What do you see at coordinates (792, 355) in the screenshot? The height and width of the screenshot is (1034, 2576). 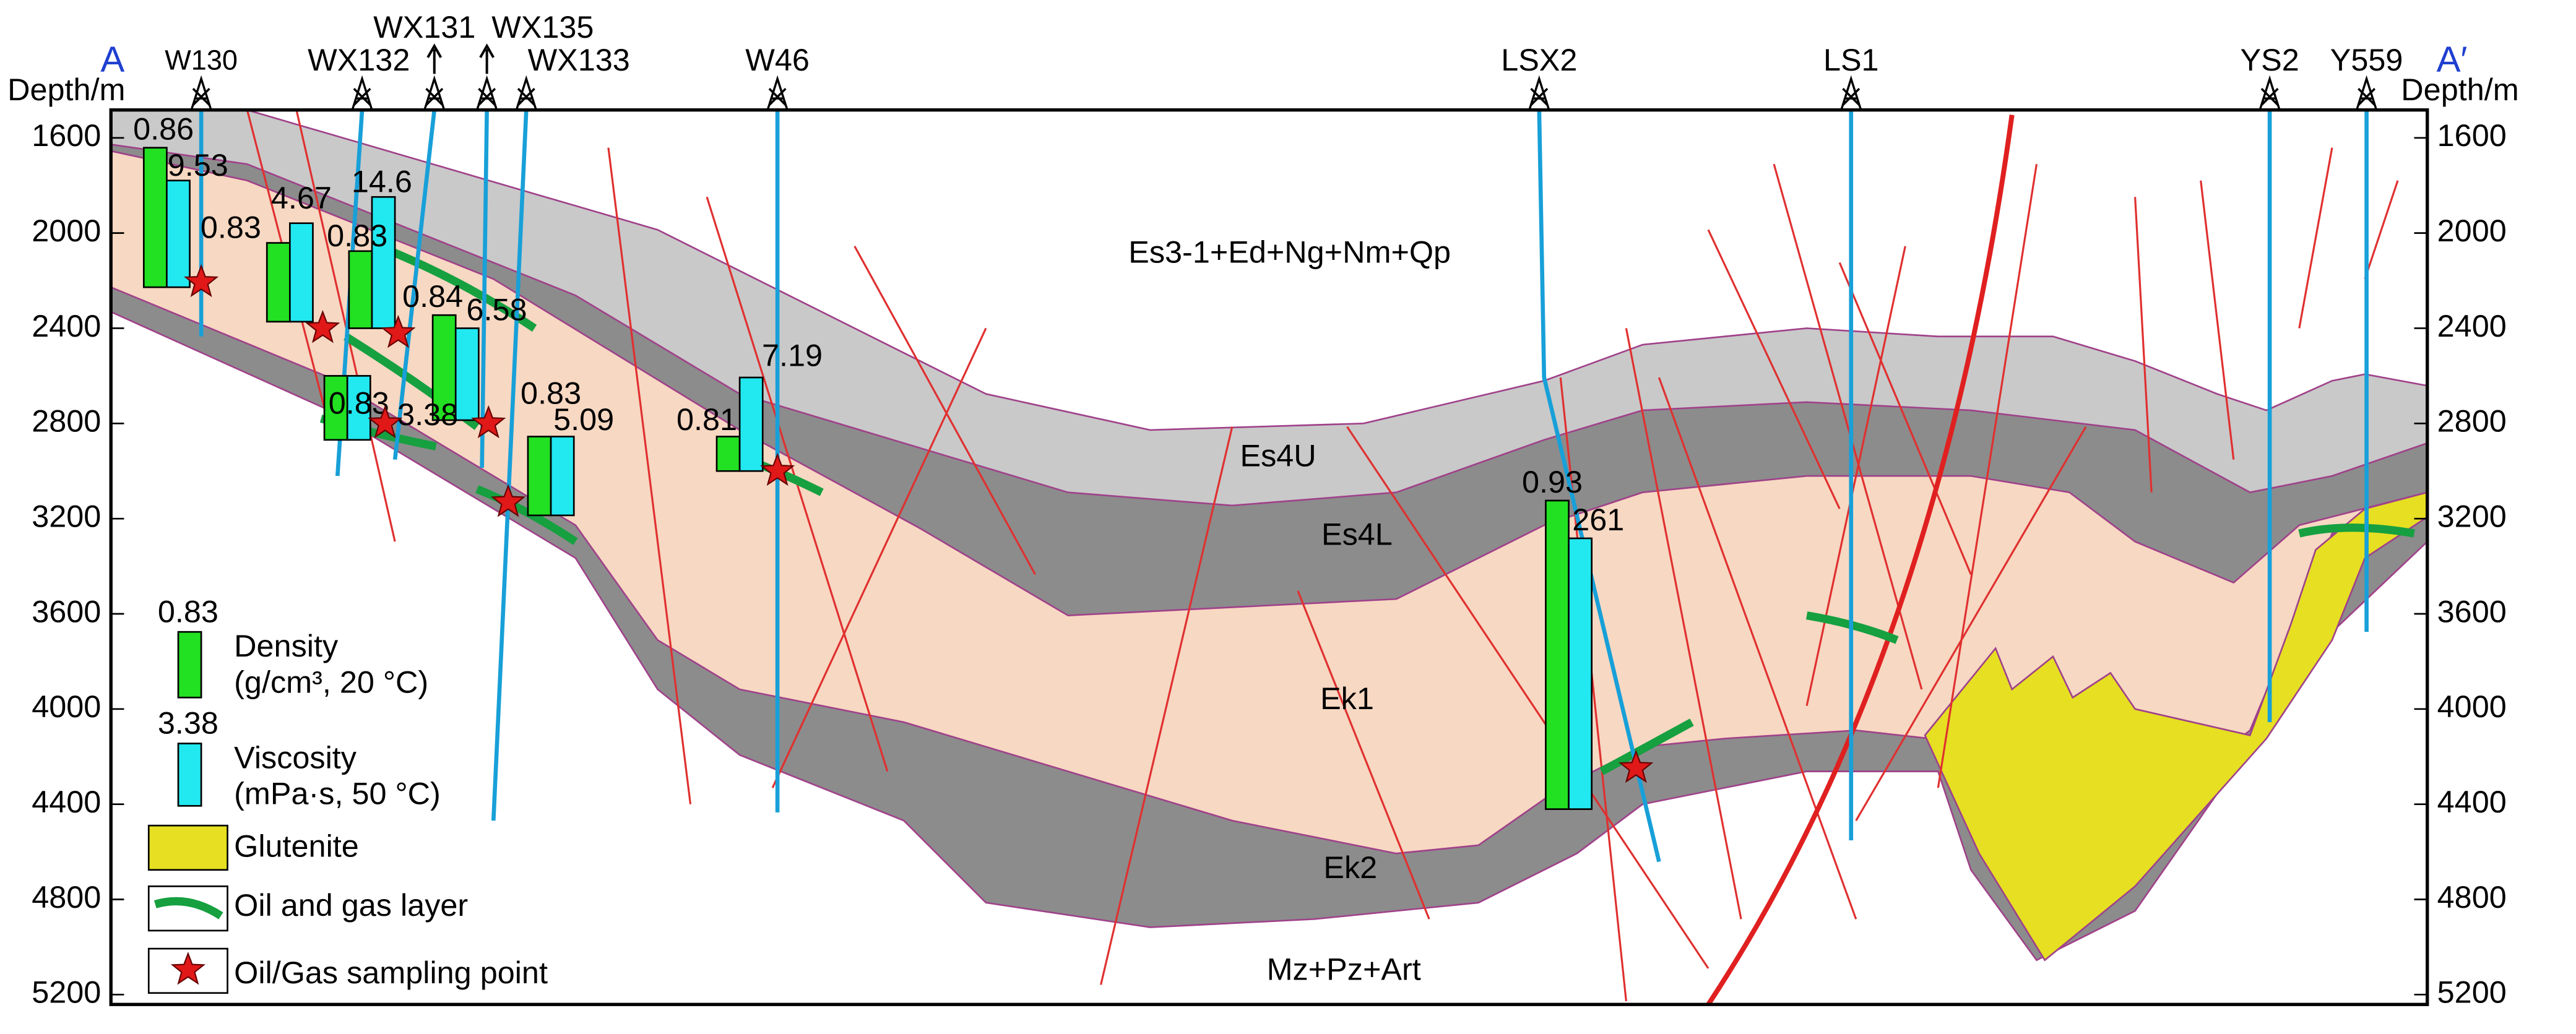 I see `viscosity-label: 7.19` at bounding box center [792, 355].